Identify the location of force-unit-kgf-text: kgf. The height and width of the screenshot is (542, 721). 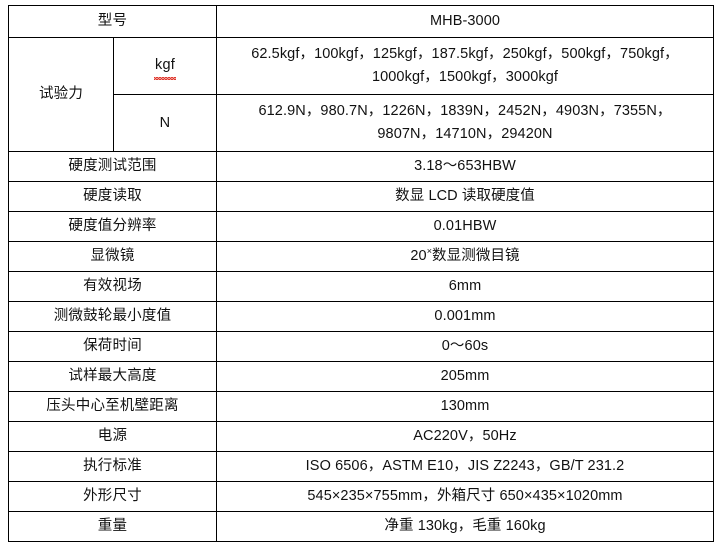
(165, 67).